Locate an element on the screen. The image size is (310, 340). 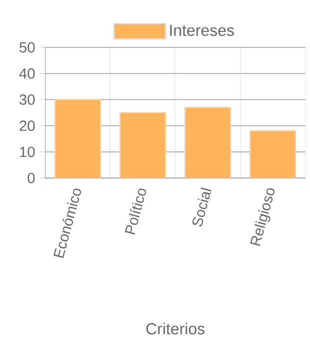
y-tick-label: 0 is located at coordinates (31, 178).